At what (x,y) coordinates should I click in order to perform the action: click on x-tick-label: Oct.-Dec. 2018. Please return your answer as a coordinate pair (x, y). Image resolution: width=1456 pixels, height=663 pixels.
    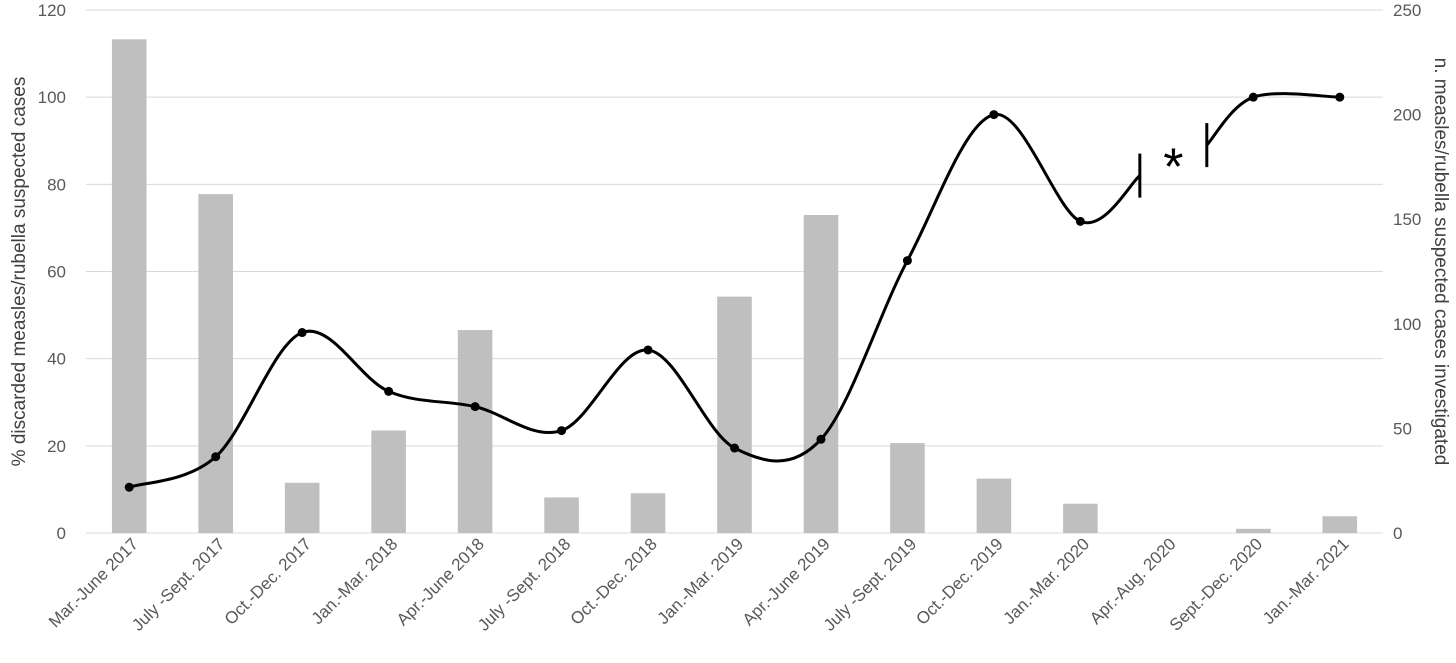
    Looking at the image, I should click on (614, 581).